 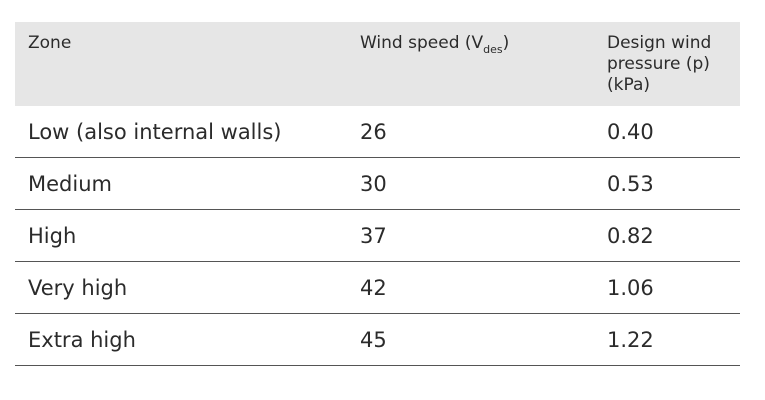 I want to click on header-wind-speed-subscript: des, so click(x=493, y=49).